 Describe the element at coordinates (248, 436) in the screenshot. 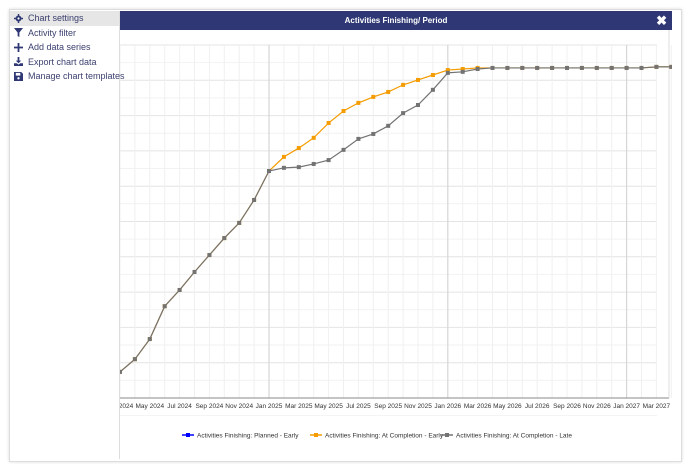

I see `legend-label: Activities Finishing: Planned - Early` at that location.